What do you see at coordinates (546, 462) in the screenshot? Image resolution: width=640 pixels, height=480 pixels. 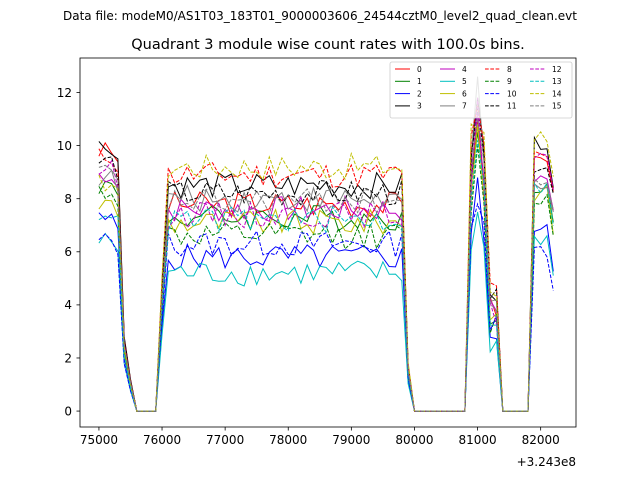 I see `x-offset-label: +3.243e8` at bounding box center [546, 462].